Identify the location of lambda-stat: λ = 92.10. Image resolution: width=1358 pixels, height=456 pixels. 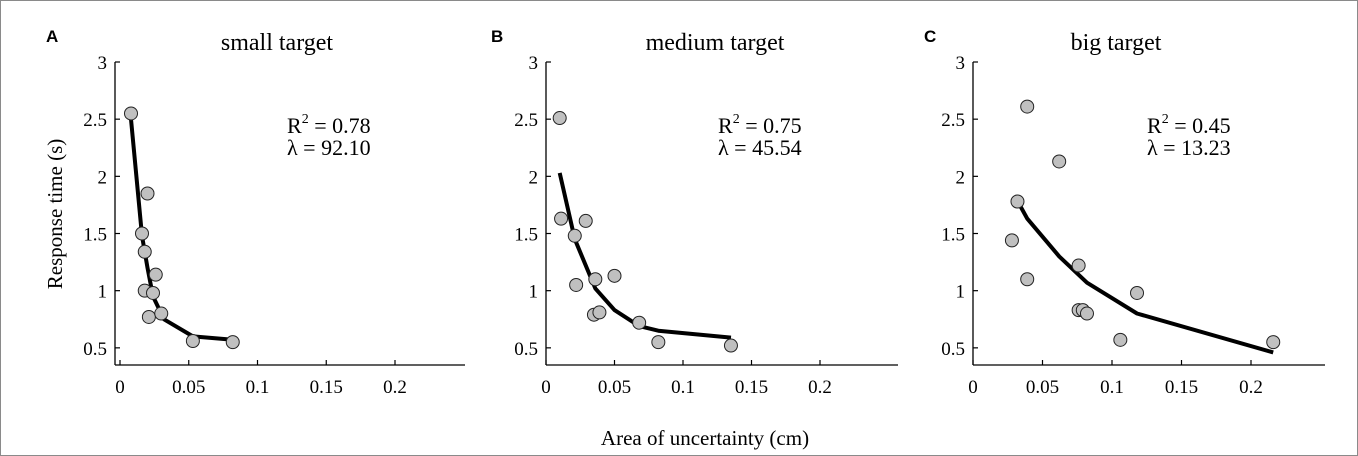
(329, 147).